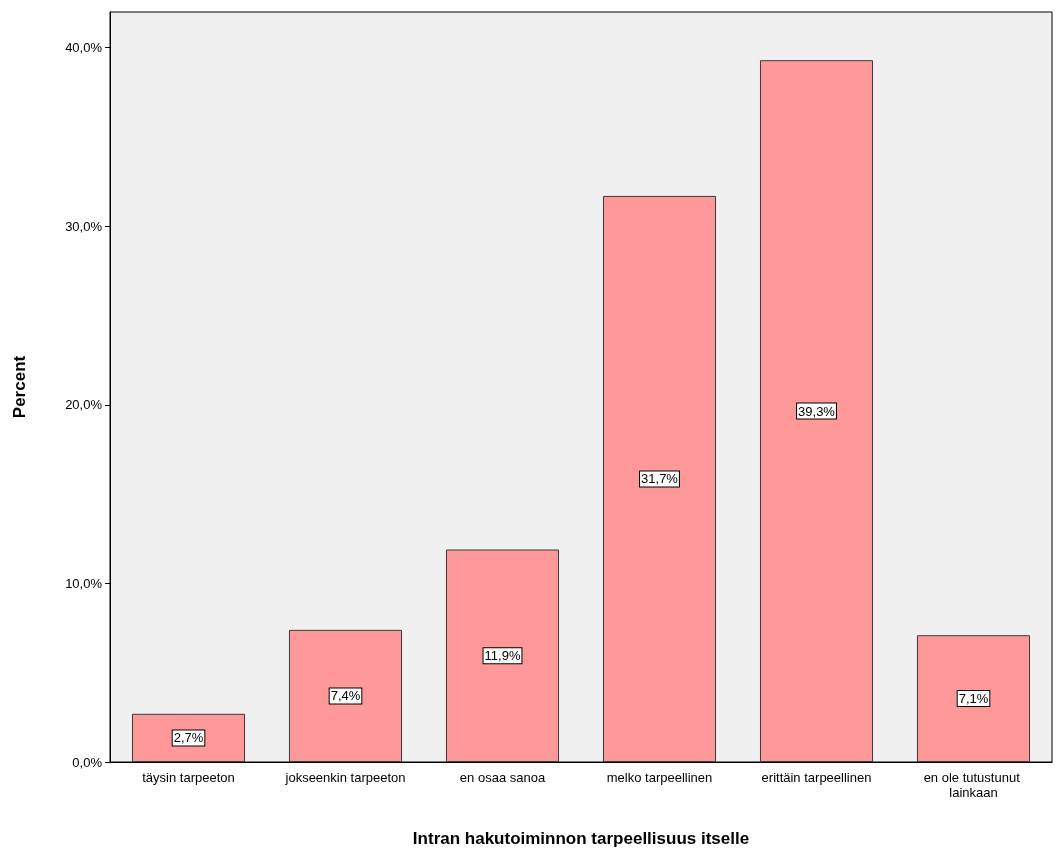 The height and width of the screenshot is (861, 1062). I want to click on data-label: 31,7%, so click(660, 479).